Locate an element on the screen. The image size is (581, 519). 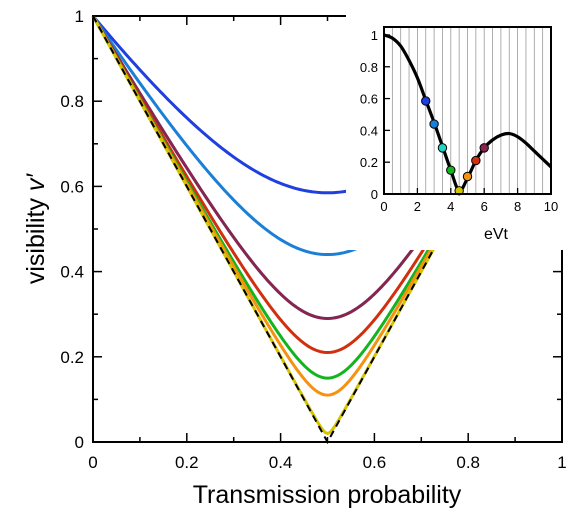
main-x-tick-label: 0.6 is located at coordinates (375, 462).